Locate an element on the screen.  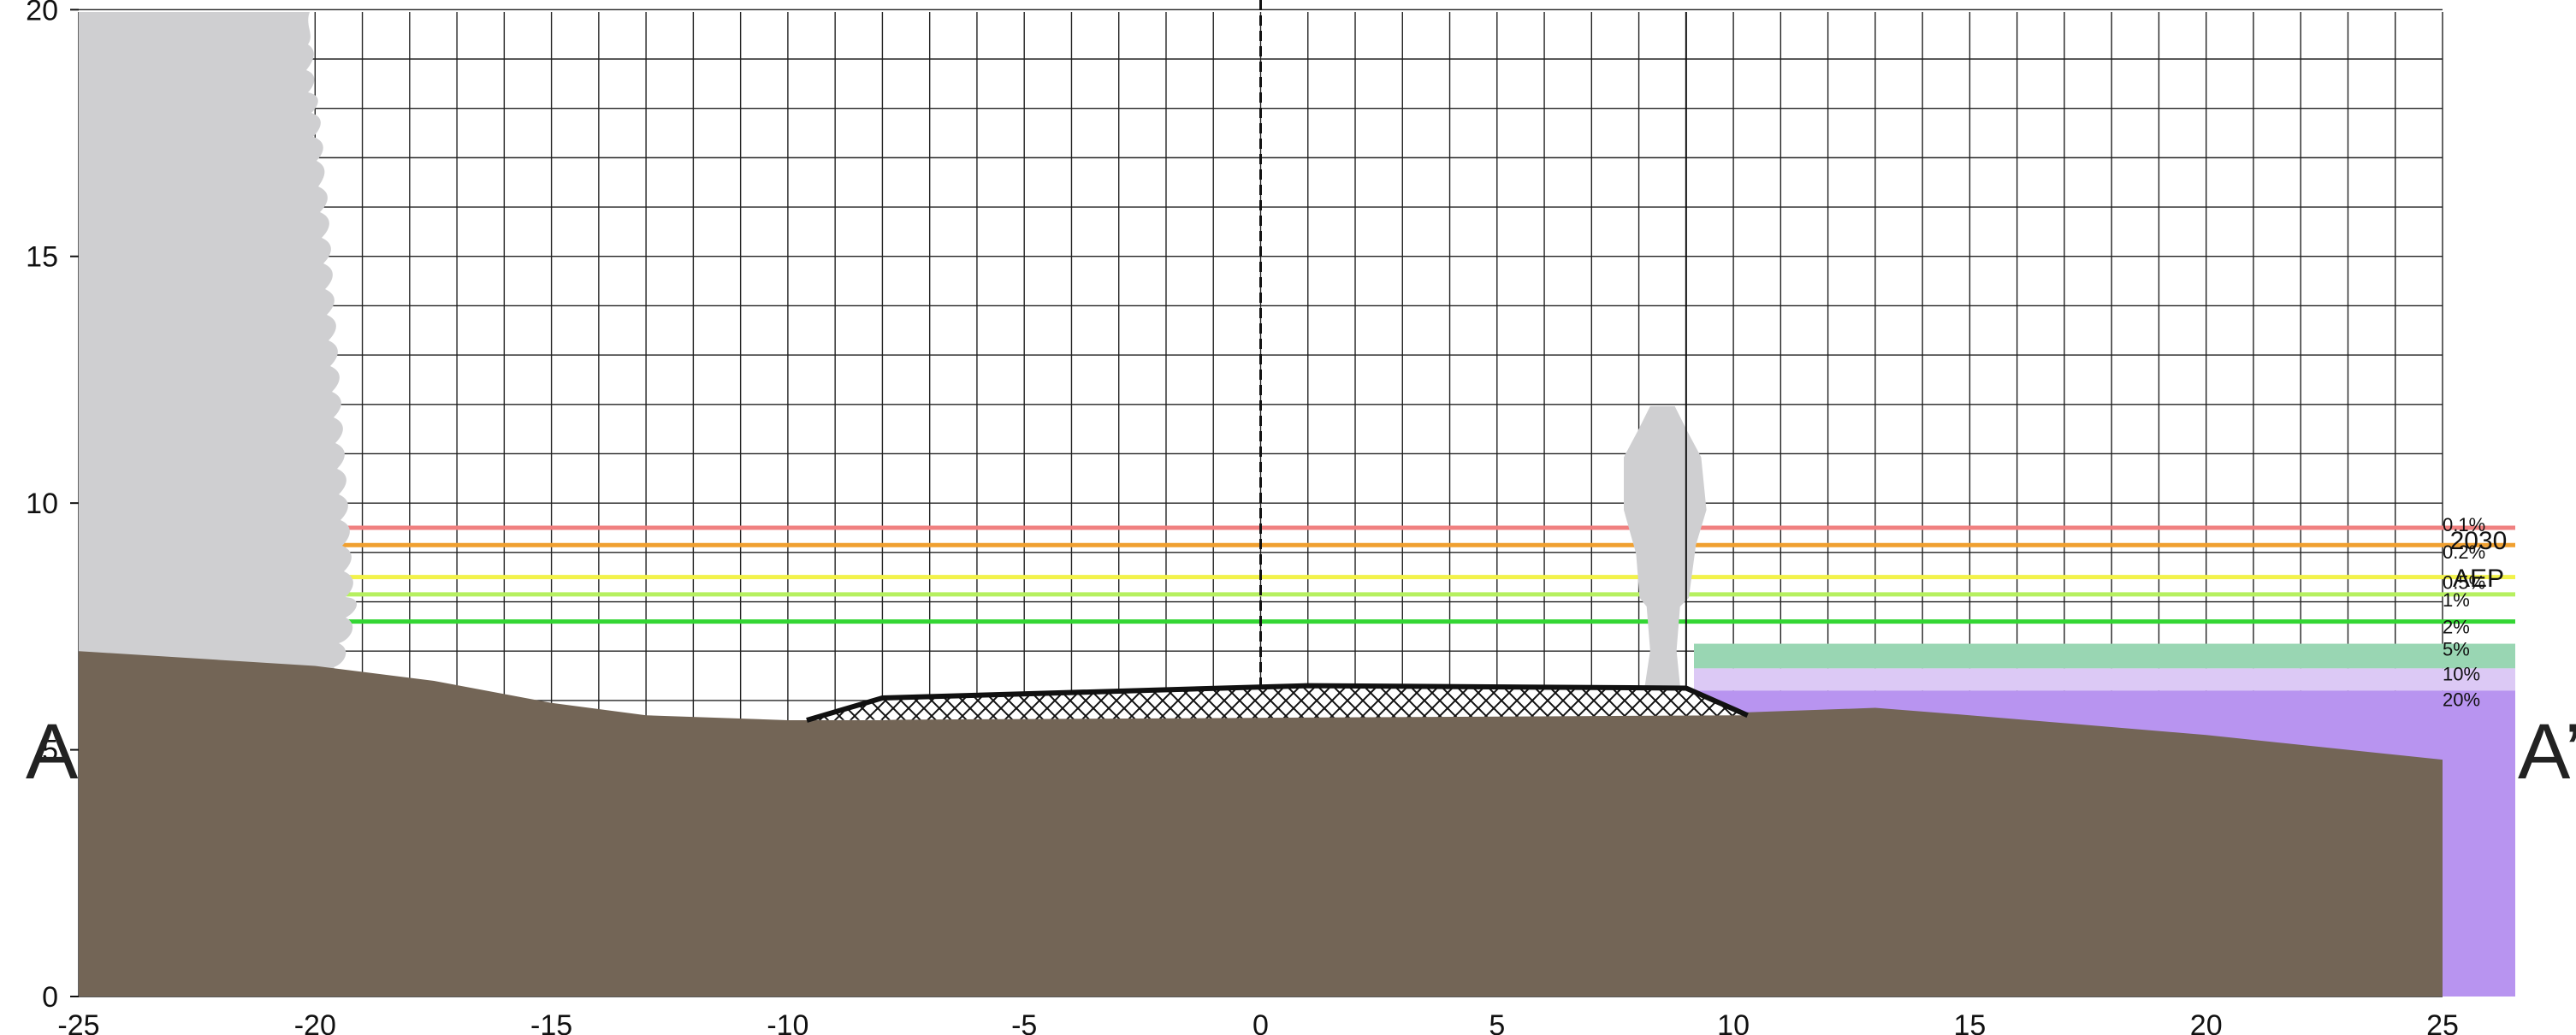
x-tick-label: 15 is located at coordinates (1969, 1022).